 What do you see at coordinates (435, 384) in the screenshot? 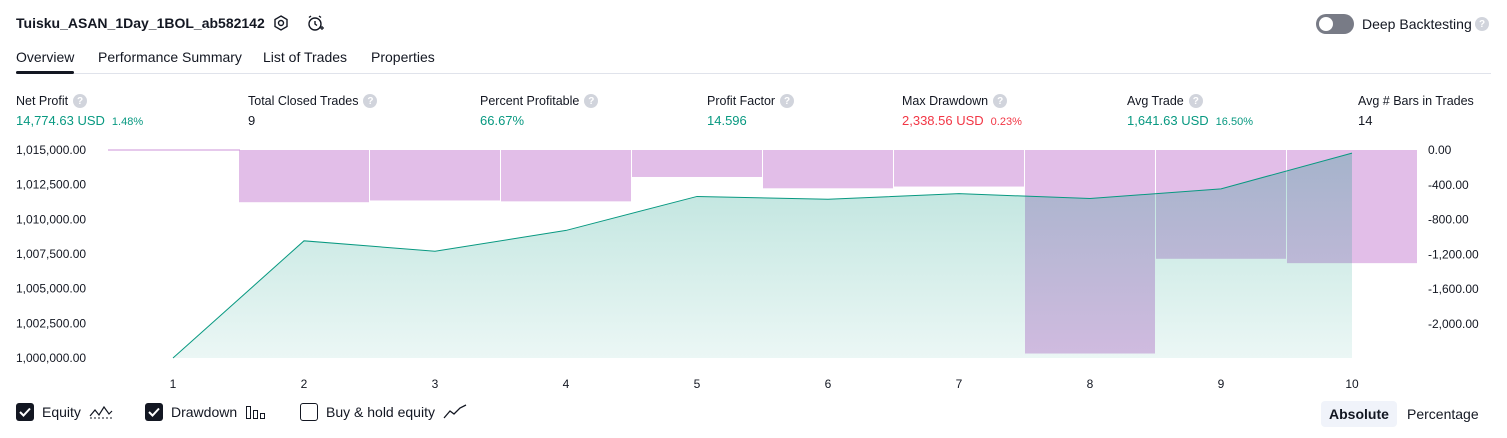
I see `x-axis-tick: 3` at bounding box center [435, 384].